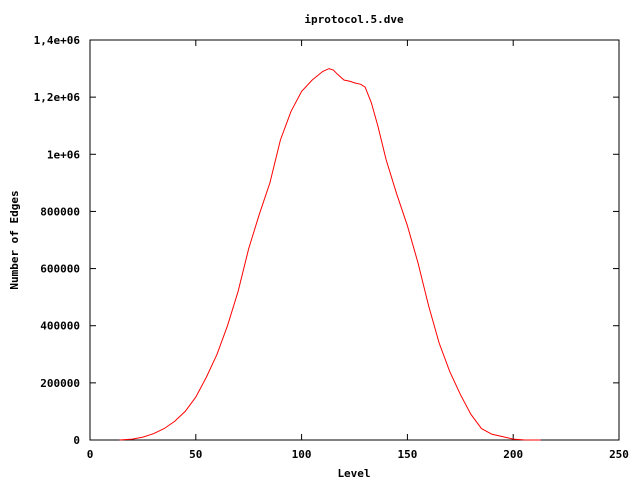  I want to click on x-tick-label: 200, so click(513, 454).